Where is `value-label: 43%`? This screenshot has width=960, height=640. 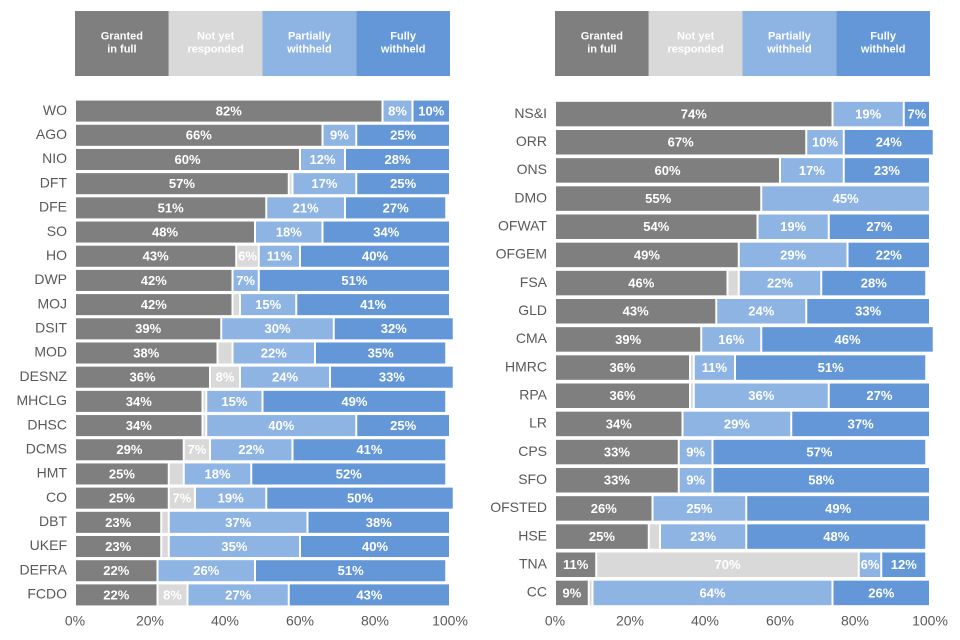
value-label: 43% is located at coordinates (369, 594).